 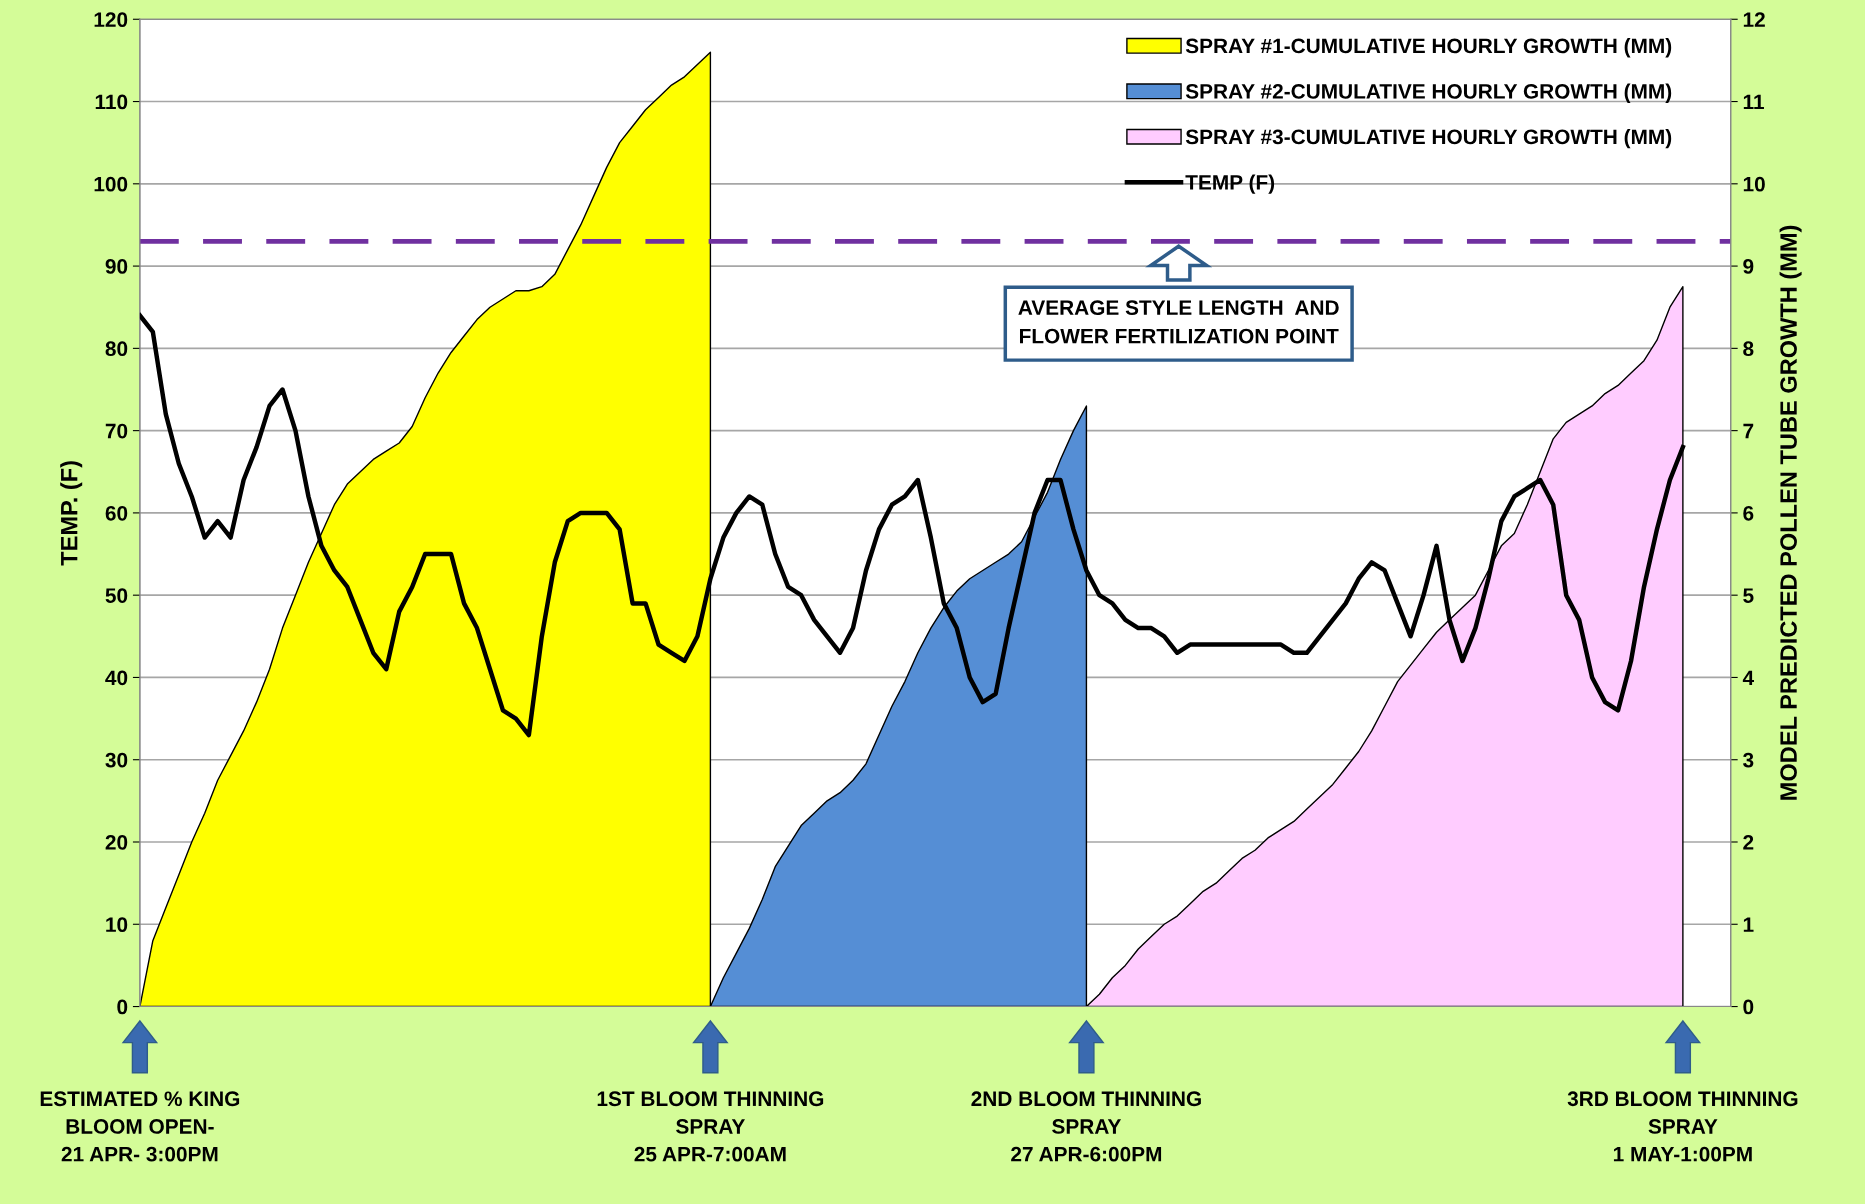 I want to click on y2-tick-label: 12, so click(x=1754, y=19).